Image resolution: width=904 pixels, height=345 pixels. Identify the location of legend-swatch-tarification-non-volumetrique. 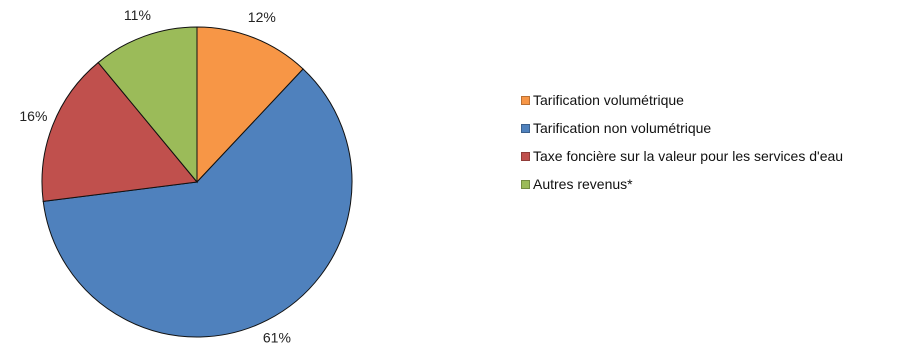
(525, 128).